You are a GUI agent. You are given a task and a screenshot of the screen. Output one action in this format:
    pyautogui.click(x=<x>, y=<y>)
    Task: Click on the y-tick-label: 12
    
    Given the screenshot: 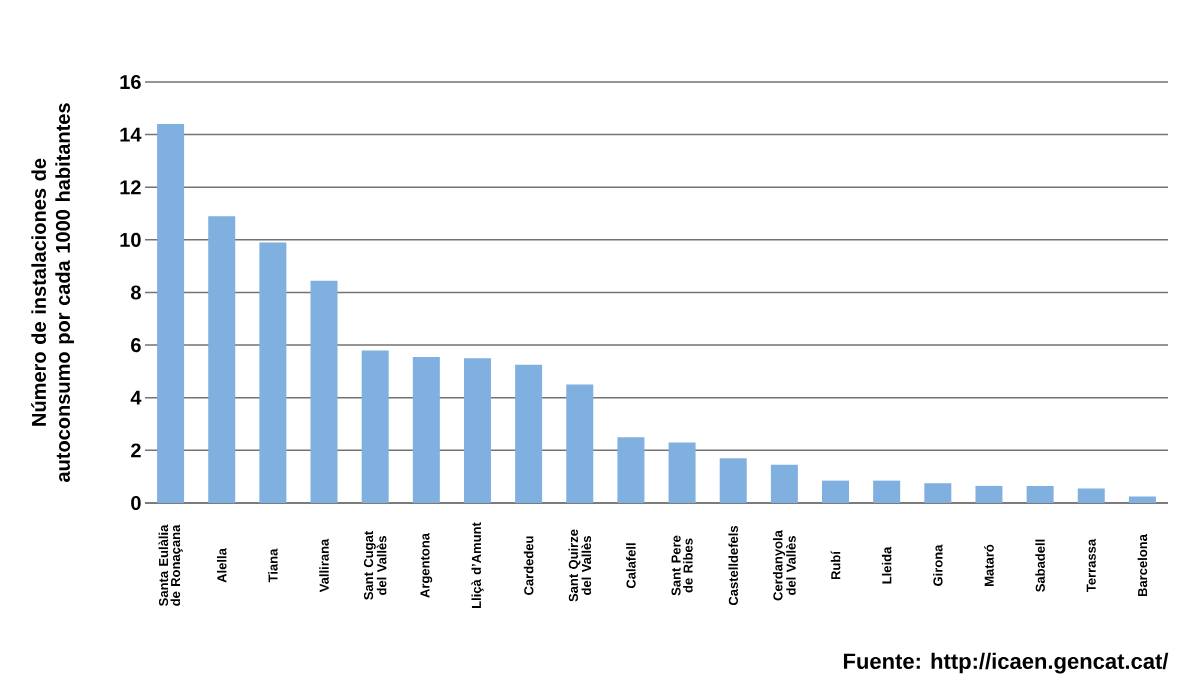 What is the action you would take?
    pyautogui.click(x=130, y=187)
    